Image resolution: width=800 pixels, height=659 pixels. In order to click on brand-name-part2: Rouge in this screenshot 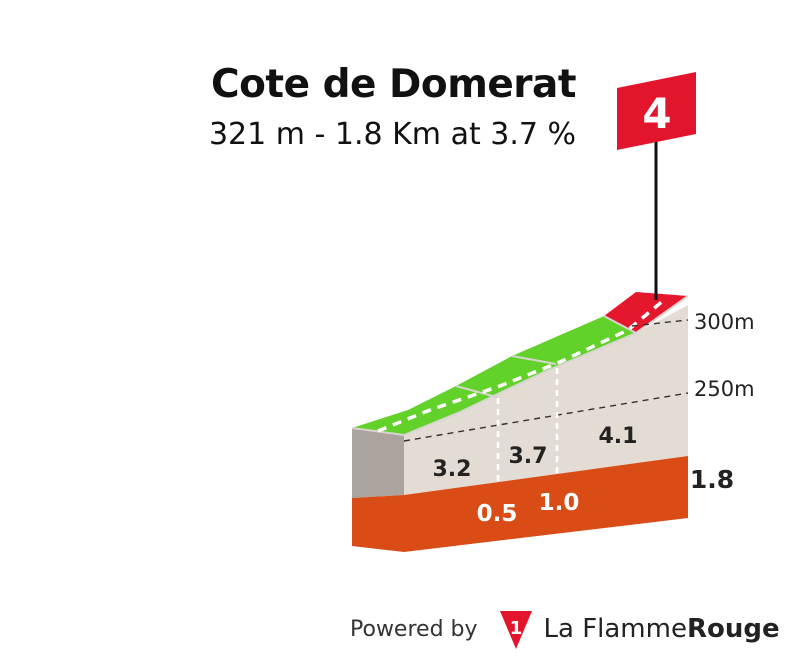, I will do `click(733, 629)`.